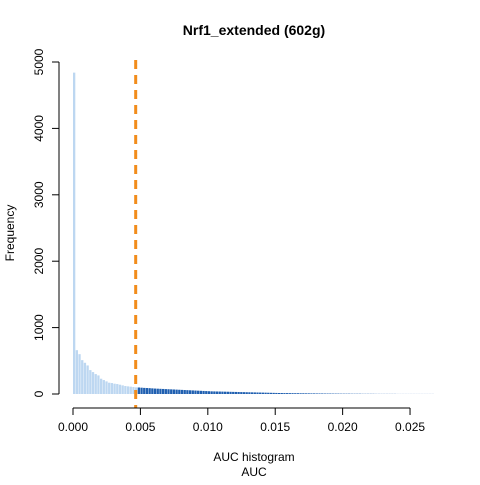  What do you see at coordinates (73, 427) in the screenshot?
I see `x-tick-label: 0.000` at bounding box center [73, 427].